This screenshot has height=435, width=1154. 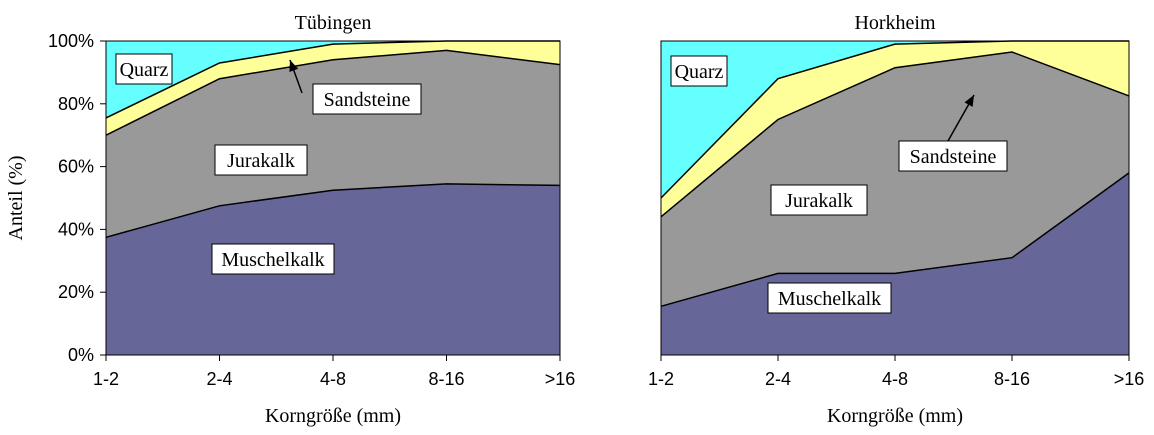 I want to click on y-tick-label: 80%, so click(x=76, y=104).